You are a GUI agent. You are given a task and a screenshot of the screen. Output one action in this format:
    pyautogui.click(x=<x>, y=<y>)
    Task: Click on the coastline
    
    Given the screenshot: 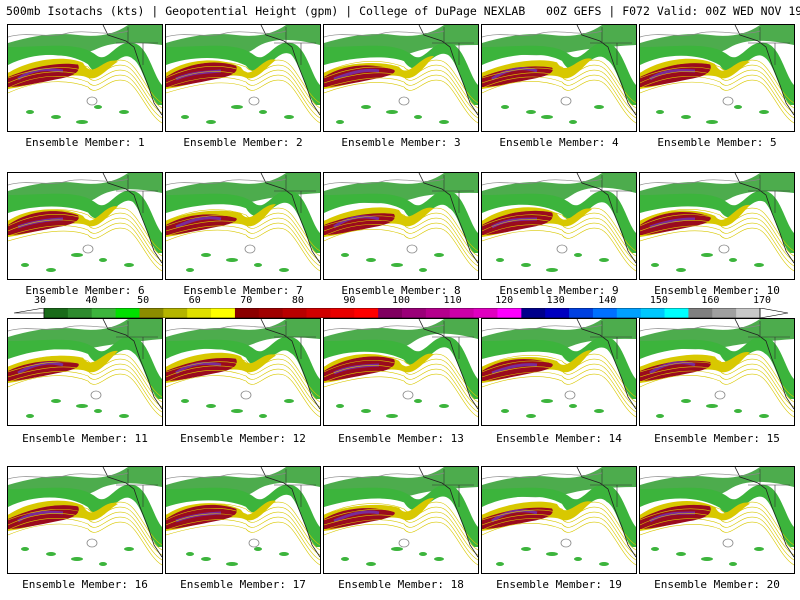 What is the action you would take?
    pyautogui.click(x=606, y=70)
    